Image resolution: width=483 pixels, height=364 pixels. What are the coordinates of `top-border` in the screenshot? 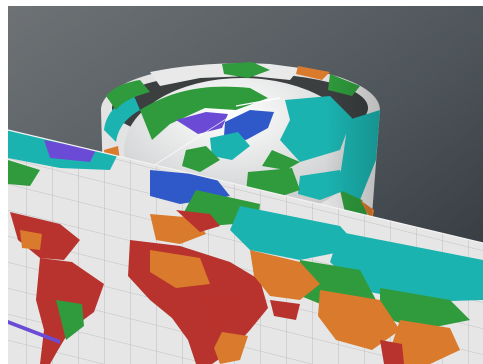 It's located at (241, 3).